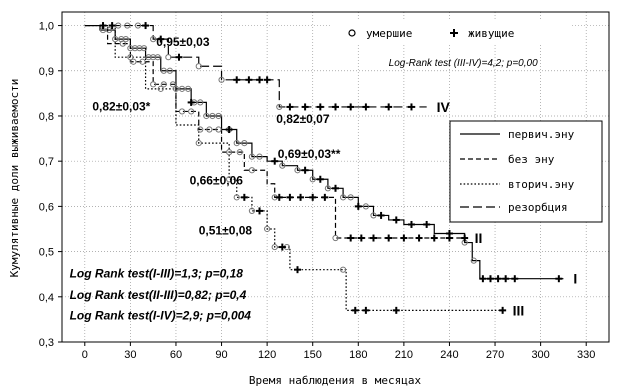 The width and height of the screenshot is (617, 391). I want to click on series-label-iv: IV, so click(444, 107).